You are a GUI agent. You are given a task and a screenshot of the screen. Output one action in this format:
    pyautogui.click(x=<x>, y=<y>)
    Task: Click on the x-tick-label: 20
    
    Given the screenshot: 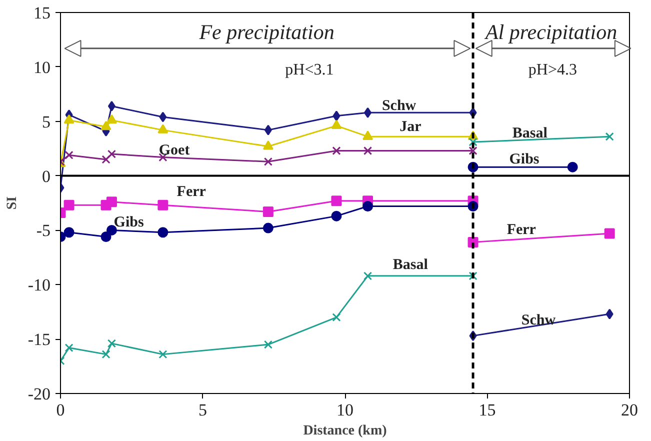 What is the action you would take?
    pyautogui.click(x=629, y=410)
    